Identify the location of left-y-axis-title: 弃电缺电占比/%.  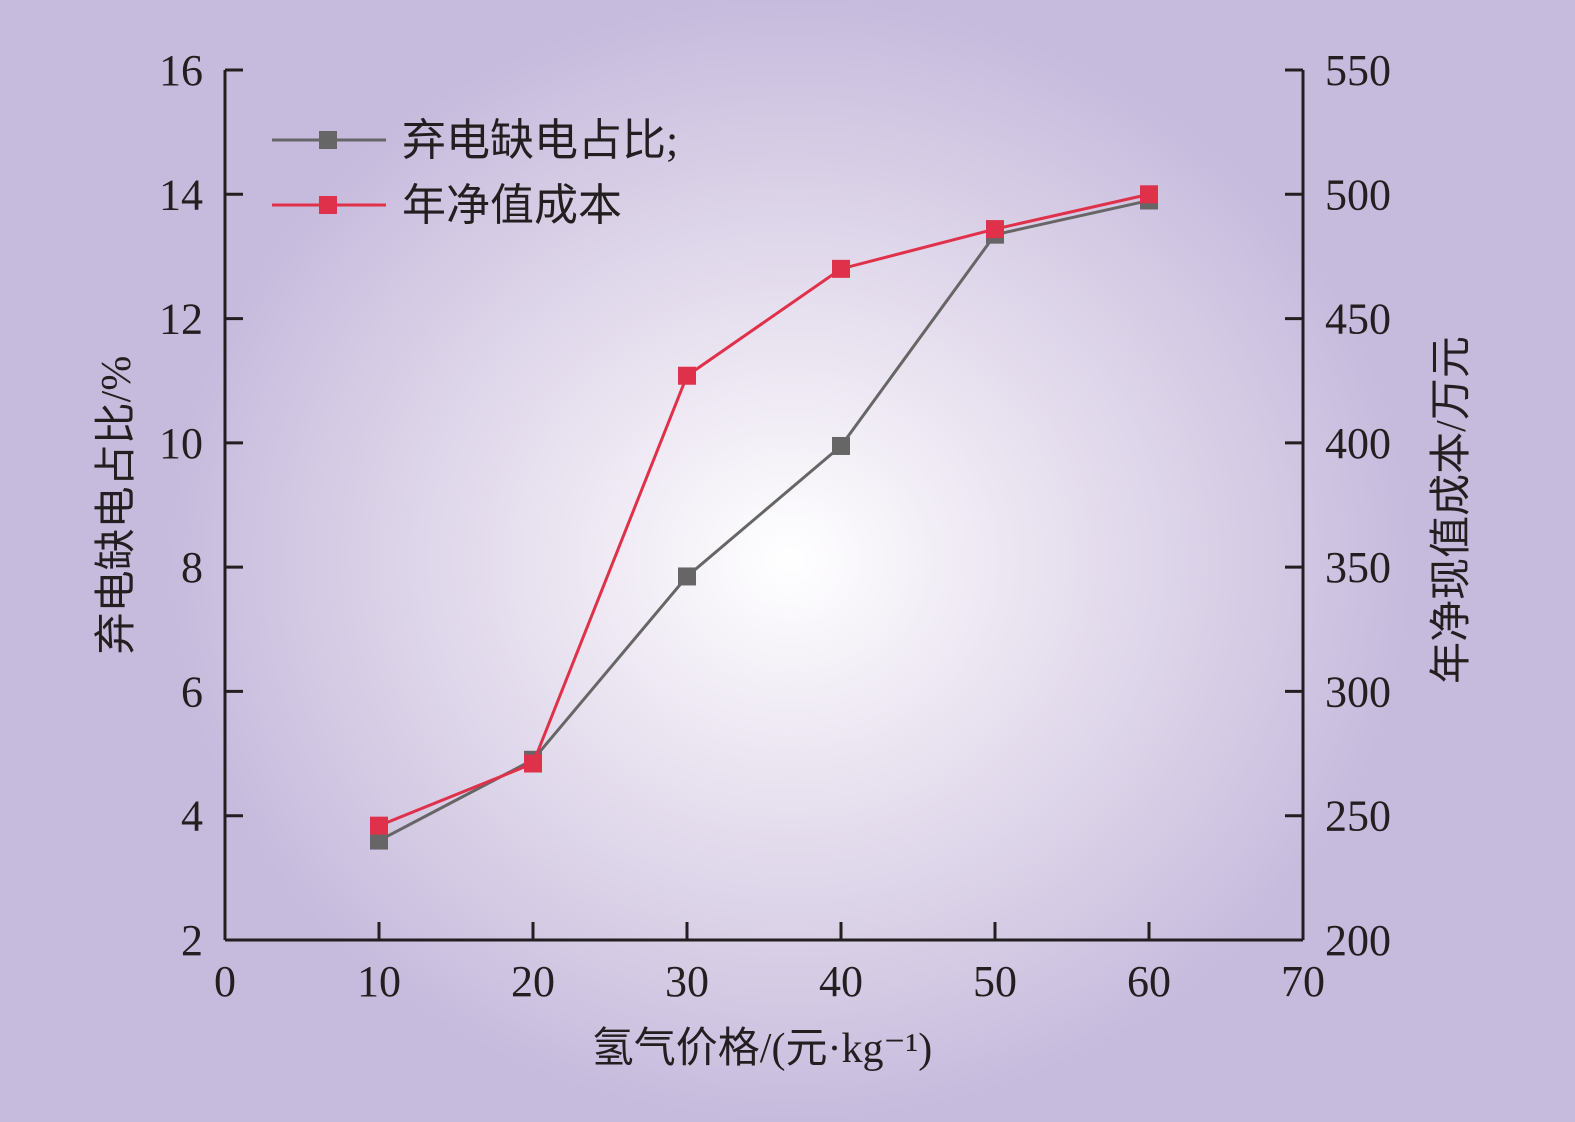
(116, 505).